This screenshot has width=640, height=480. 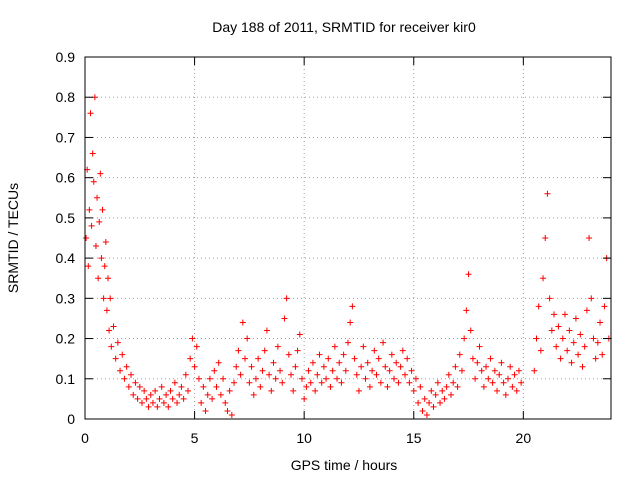 I want to click on y-axis-label: SRMTID / TECUs, so click(x=13, y=238).